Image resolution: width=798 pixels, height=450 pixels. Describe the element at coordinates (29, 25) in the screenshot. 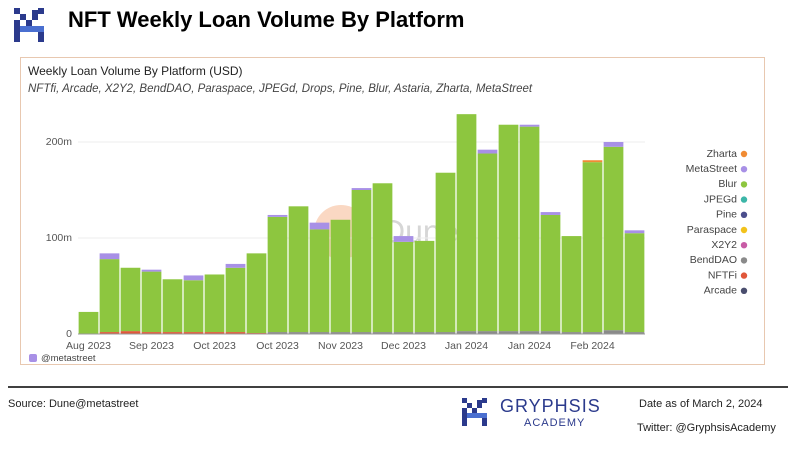

I see `logo` at that location.